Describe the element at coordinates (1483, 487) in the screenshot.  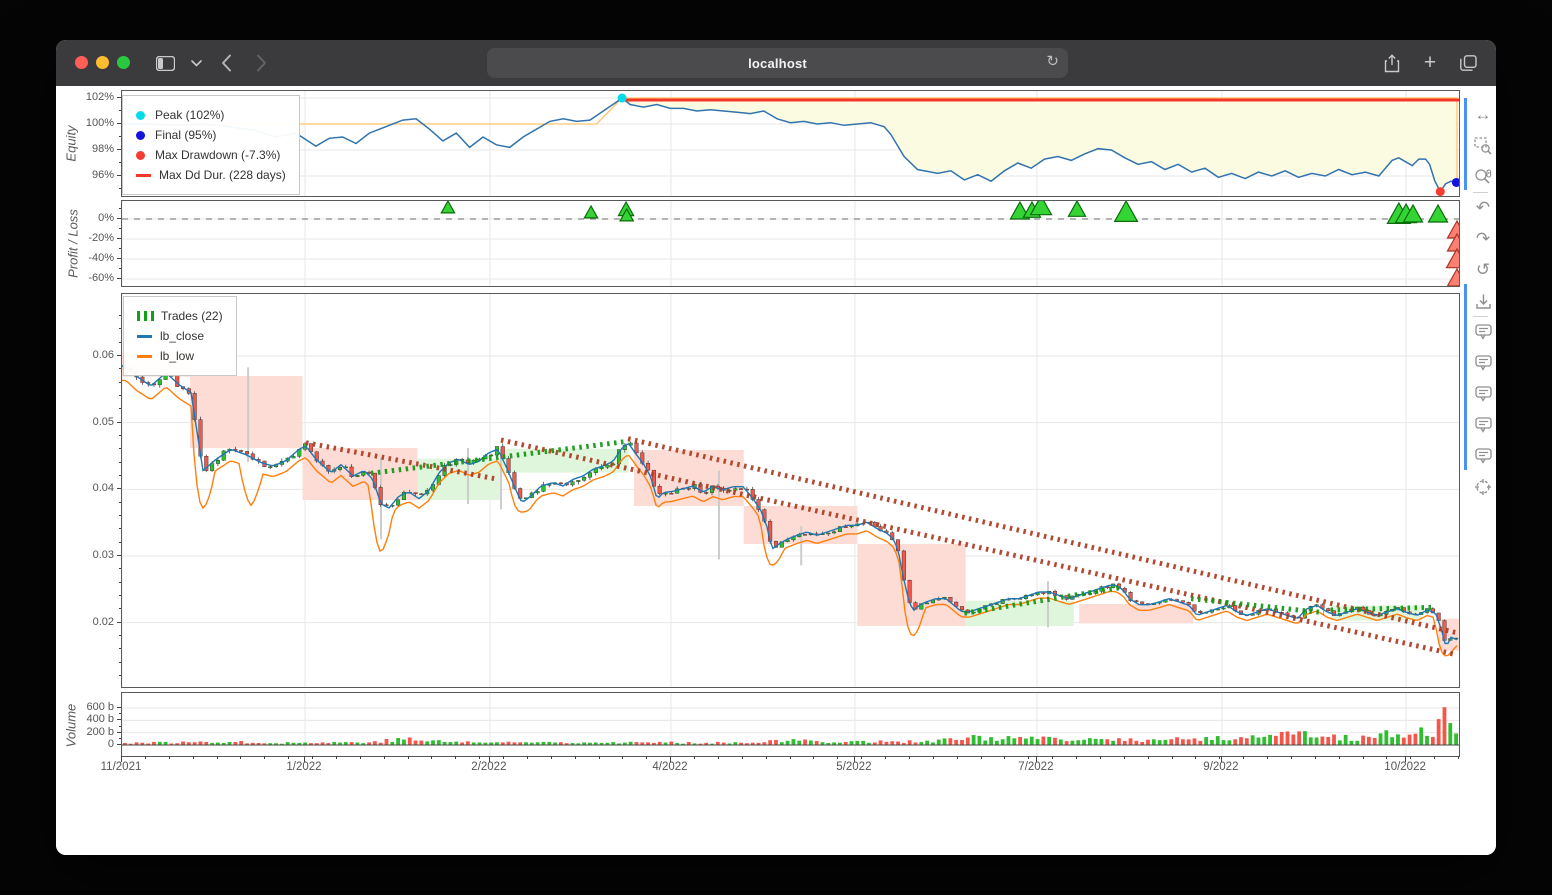
I see `crosshair-tool-icon` at that location.